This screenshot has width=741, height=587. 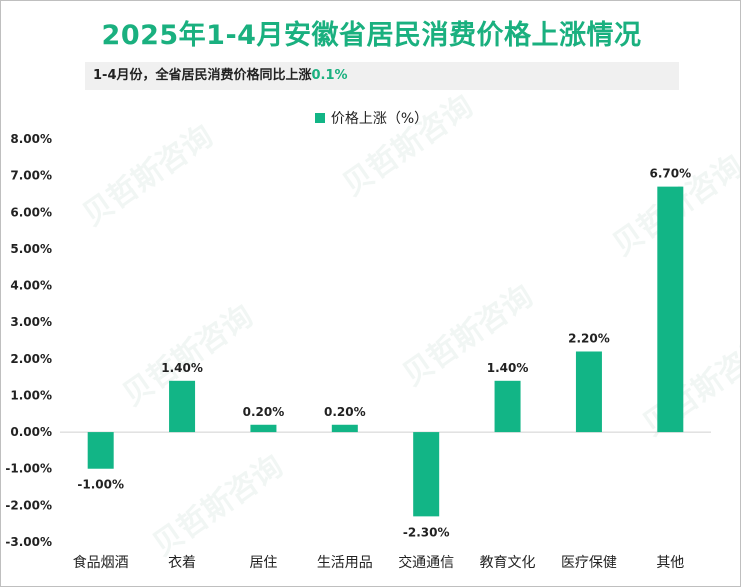 I want to click on category-label: 居住, so click(x=263, y=563).